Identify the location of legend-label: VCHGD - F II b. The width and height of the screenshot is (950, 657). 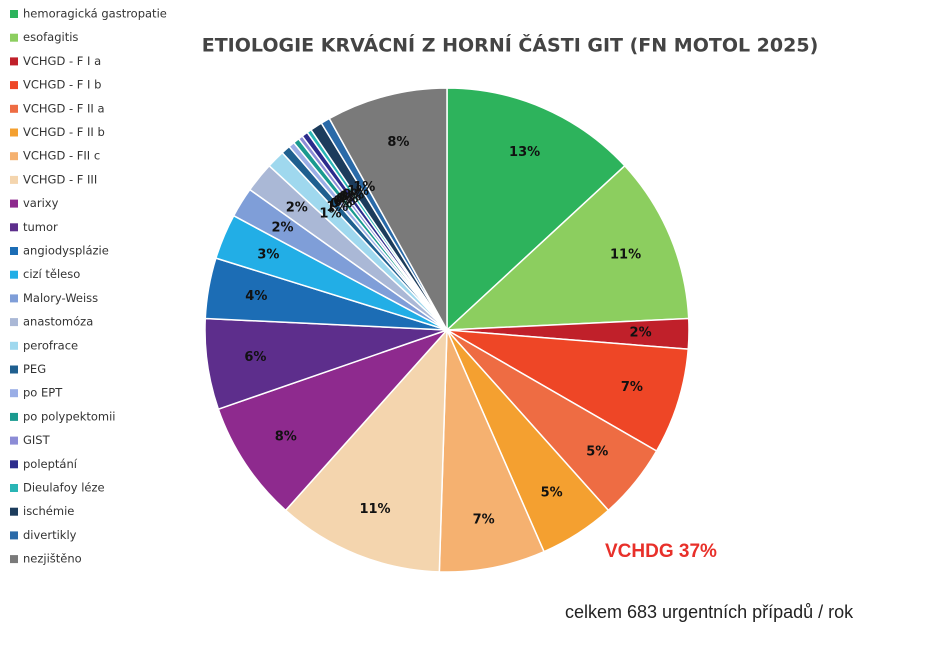
(64, 132).